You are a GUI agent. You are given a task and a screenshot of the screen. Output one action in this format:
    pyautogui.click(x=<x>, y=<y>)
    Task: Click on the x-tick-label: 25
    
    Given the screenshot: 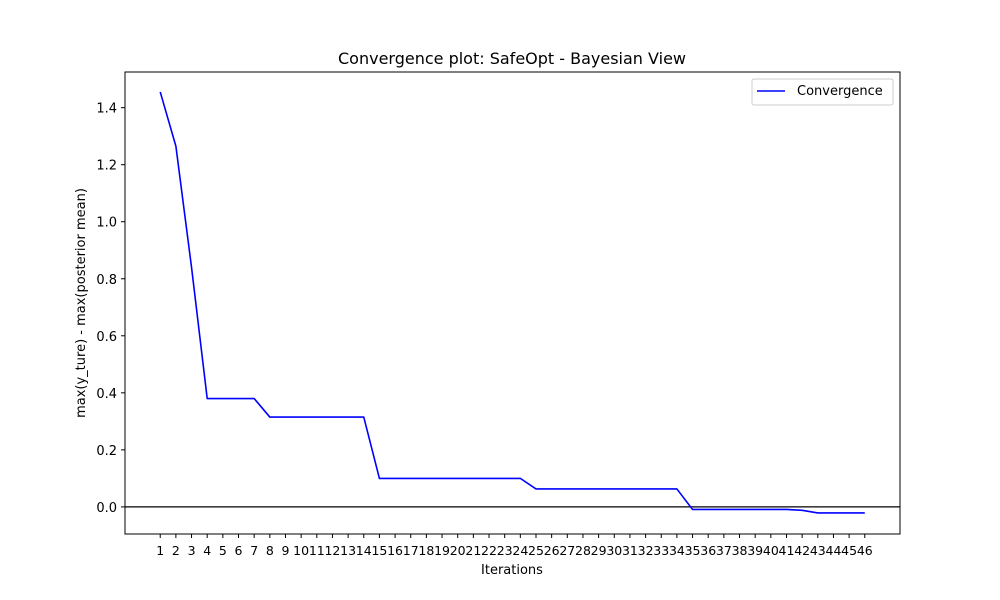 What is the action you would take?
    pyautogui.click(x=536, y=550)
    